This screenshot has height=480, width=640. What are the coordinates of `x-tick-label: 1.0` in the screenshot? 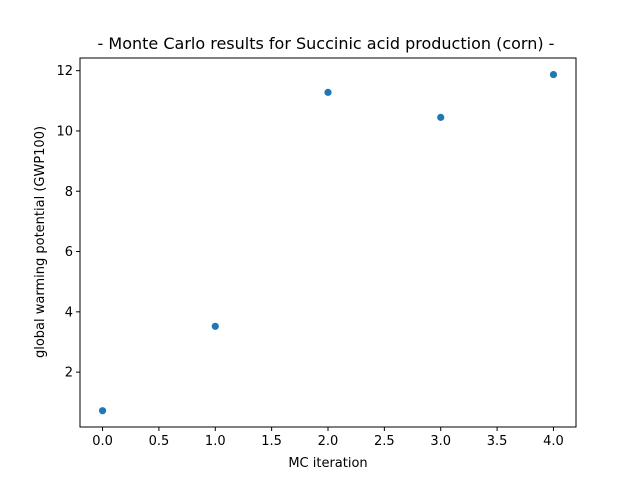 It's located at (215, 441).